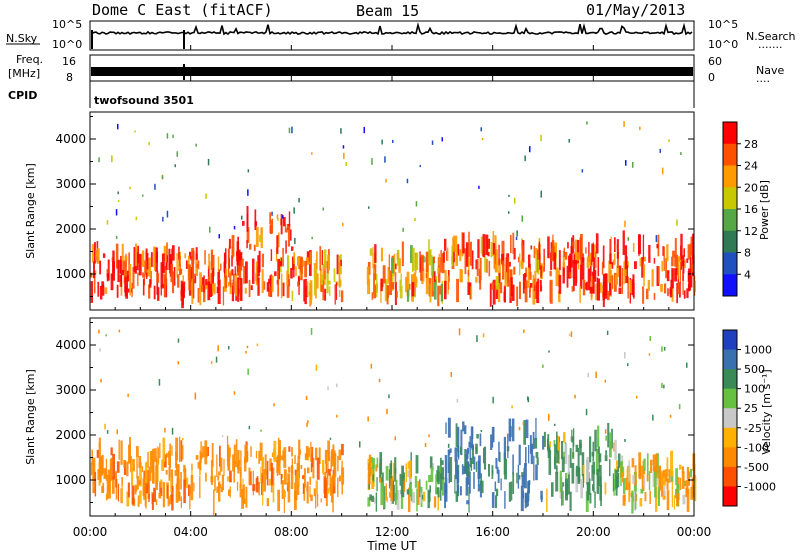  Describe the element at coordinates (751, 408) in the screenshot. I see `colorbar-tick-label: 25` at that location.